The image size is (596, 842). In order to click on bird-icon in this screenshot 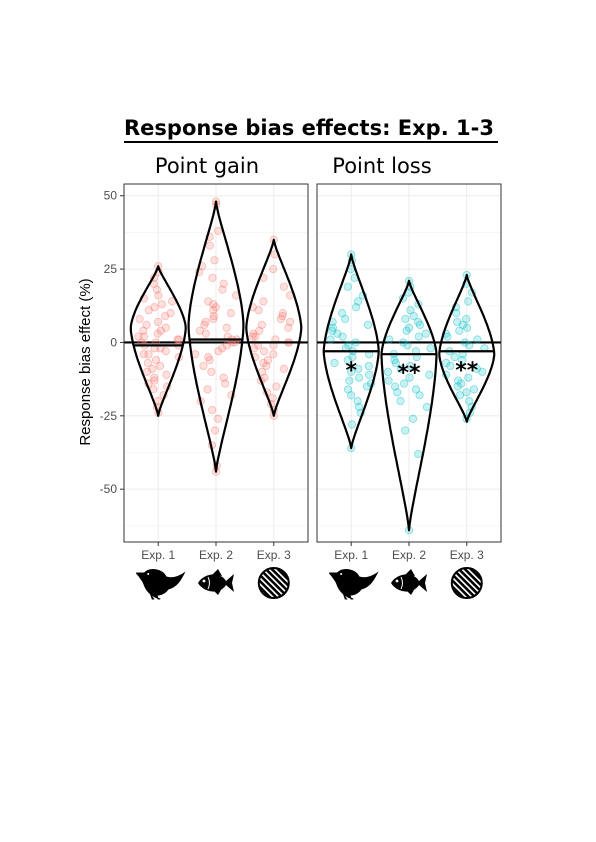, I will do `click(353, 584)`.